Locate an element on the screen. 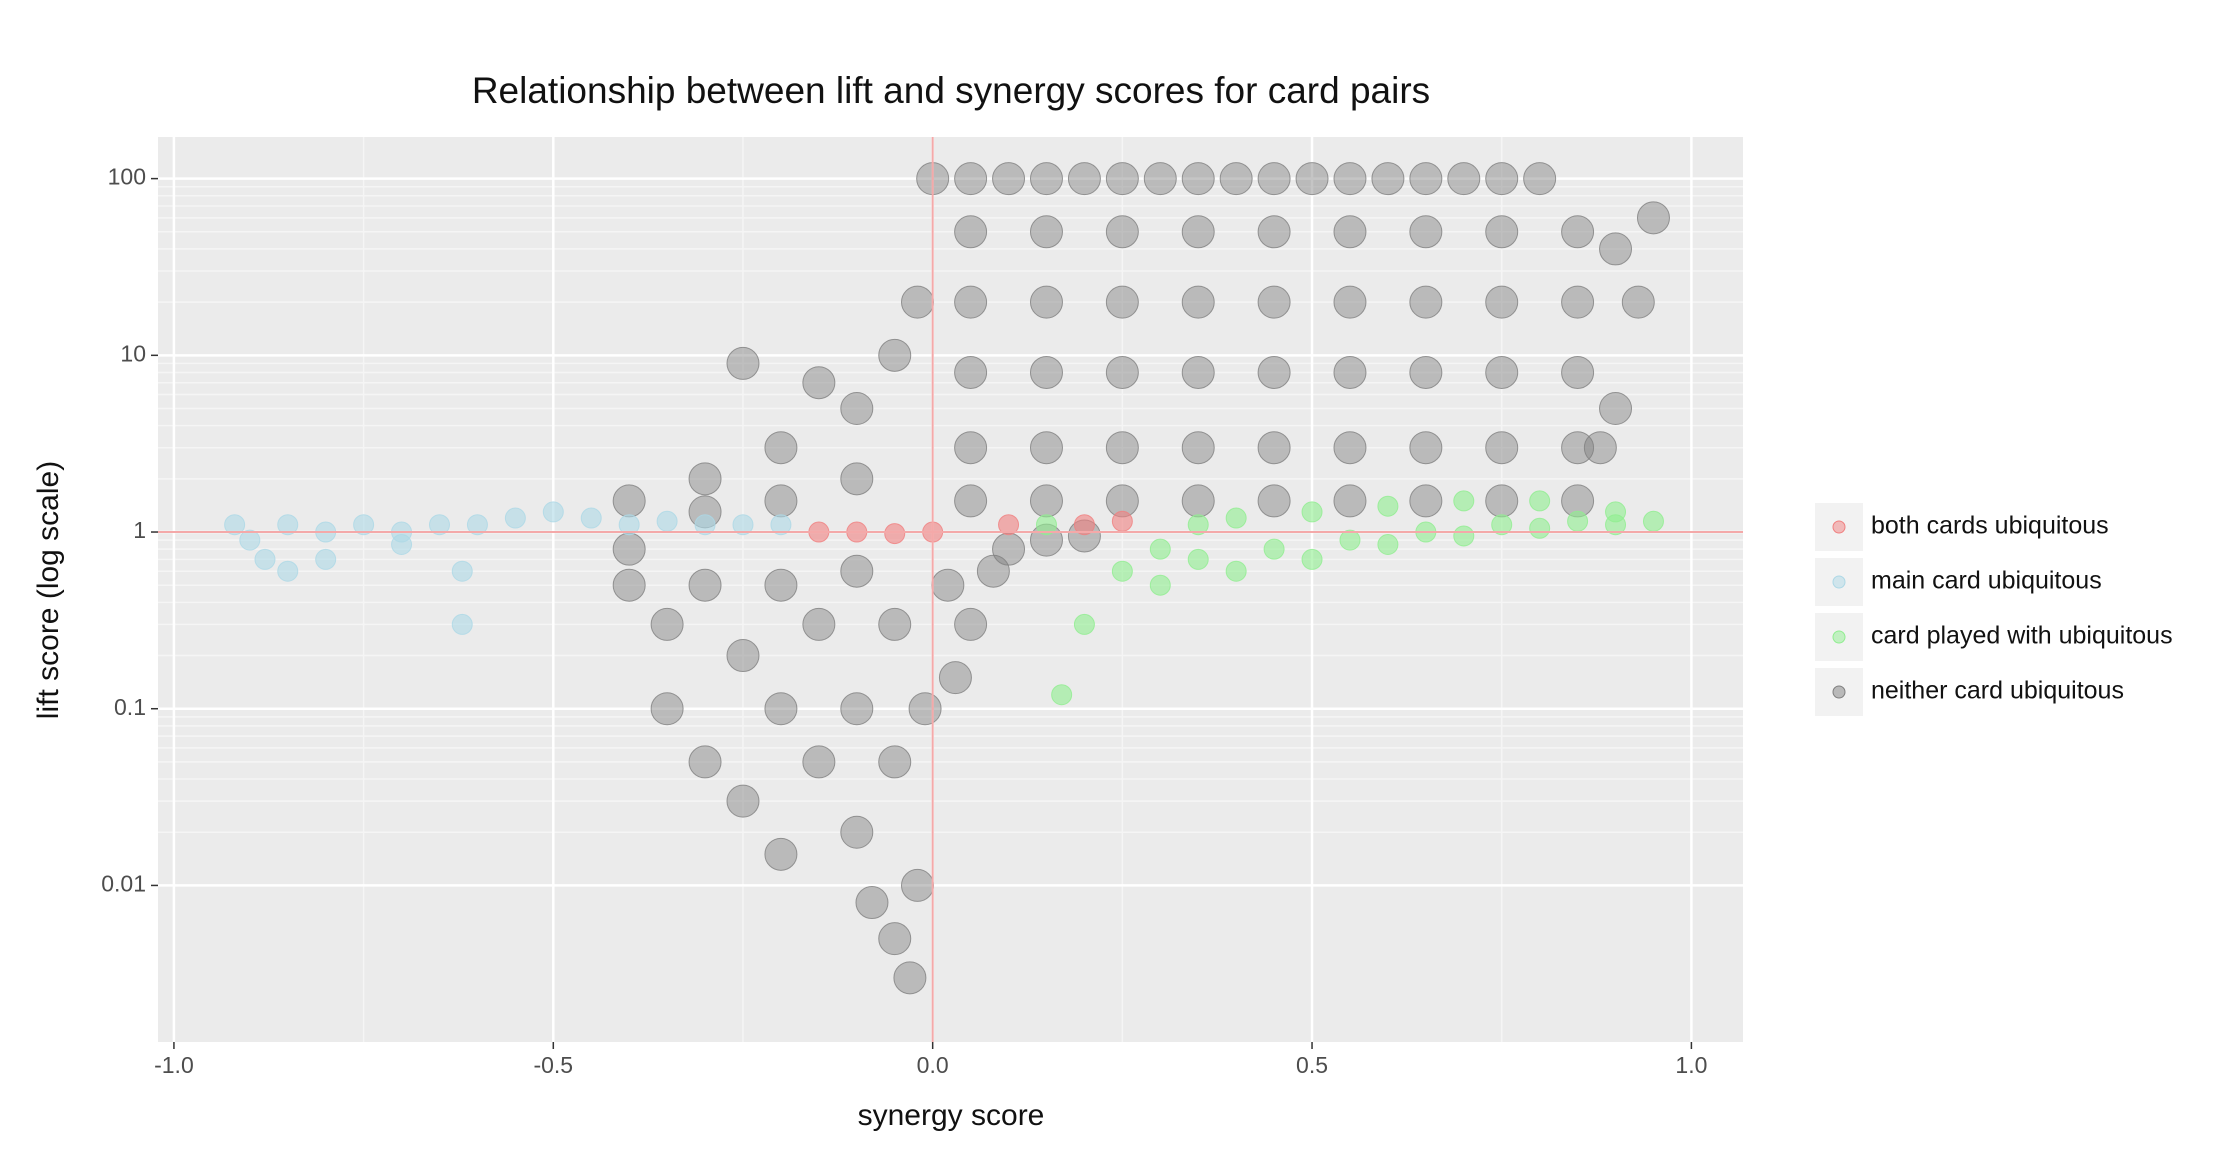 This screenshot has width=2229, height=1151. y-tick-label: 0.01 is located at coordinates (123, 884).